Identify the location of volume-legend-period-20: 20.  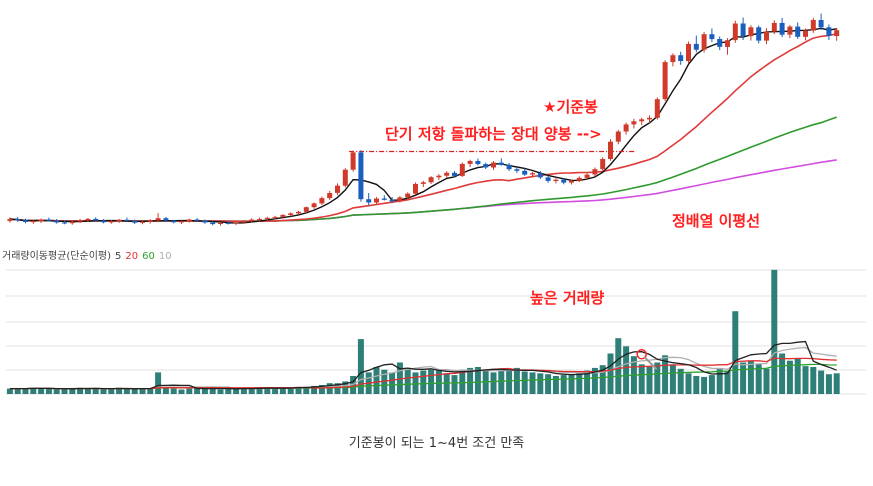
(132, 256).